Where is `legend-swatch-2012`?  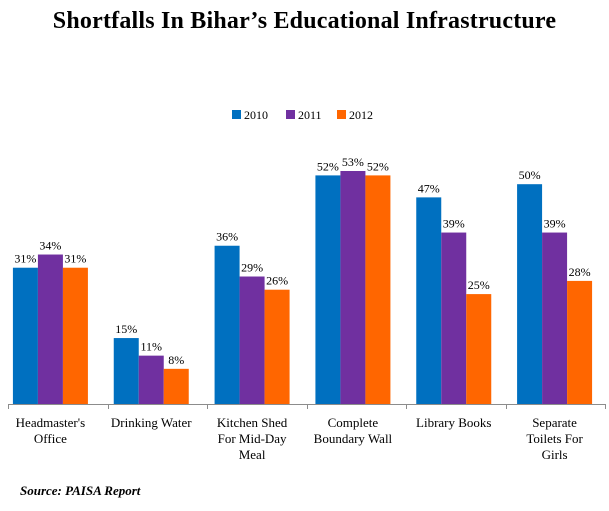 legend-swatch-2012 is located at coordinates (341, 114).